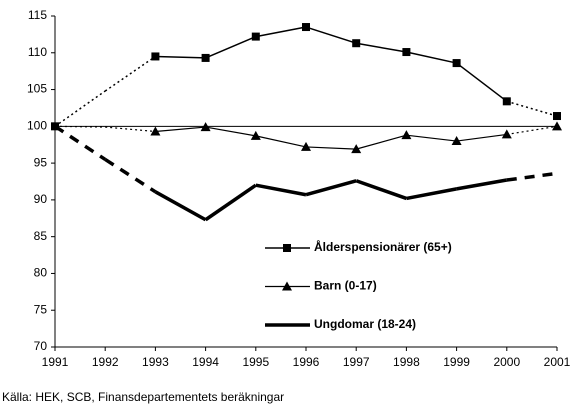 Image resolution: width=573 pixels, height=410 pixels. Describe the element at coordinates (37, 89) in the screenshot. I see `y-tick-label: 105` at that location.